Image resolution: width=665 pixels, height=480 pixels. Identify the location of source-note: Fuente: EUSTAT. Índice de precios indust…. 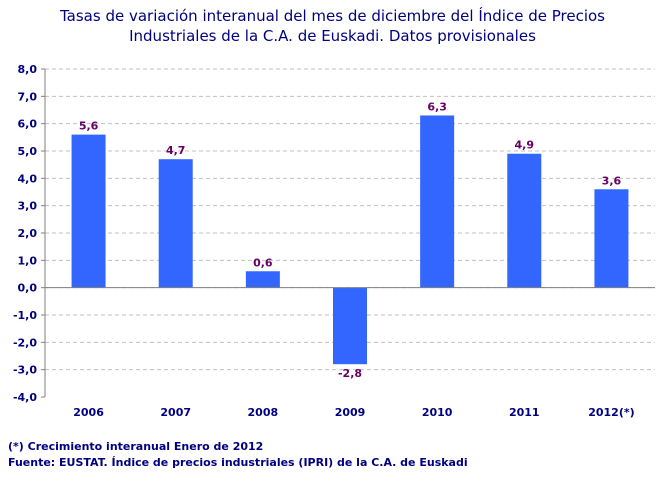
(238, 462).